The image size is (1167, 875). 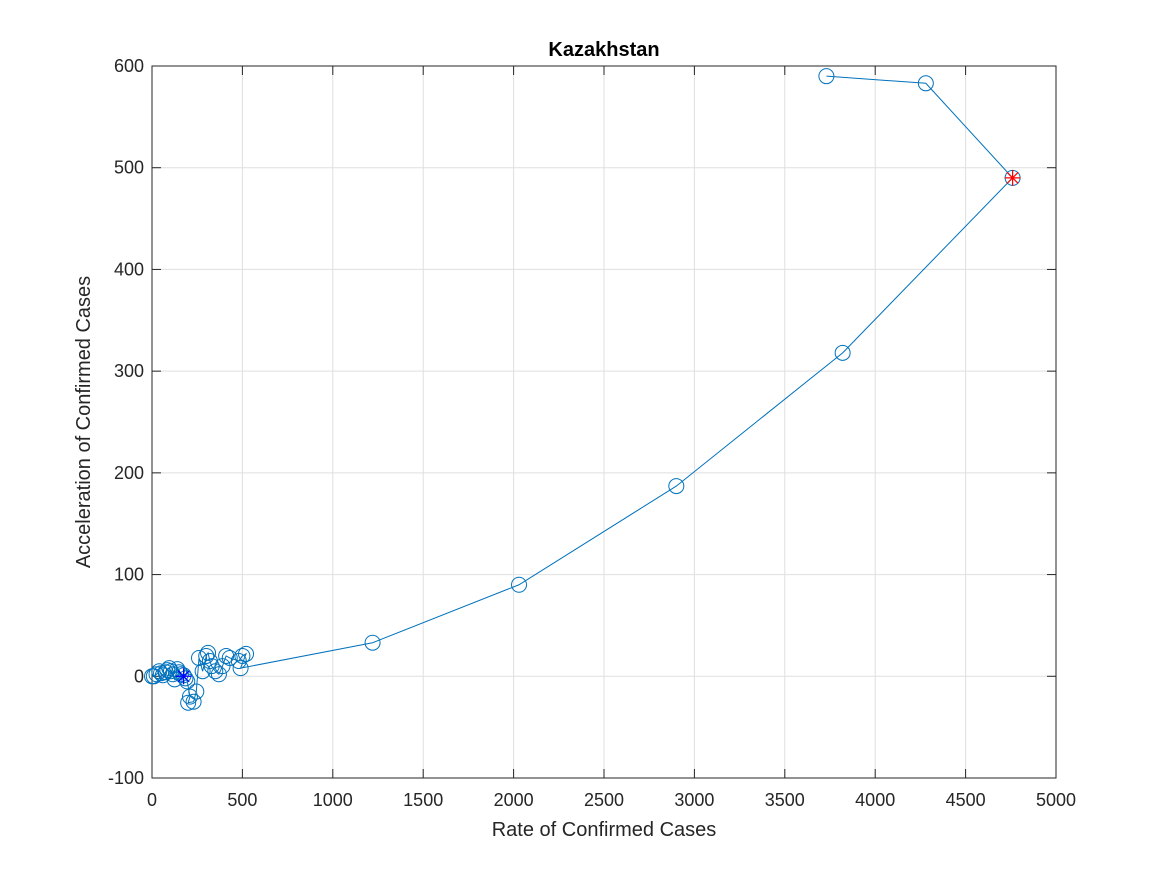 What do you see at coordinates (242, 800) in the screenshot?
I see `x-tick-label: 500` at bounding box center [242, 800].